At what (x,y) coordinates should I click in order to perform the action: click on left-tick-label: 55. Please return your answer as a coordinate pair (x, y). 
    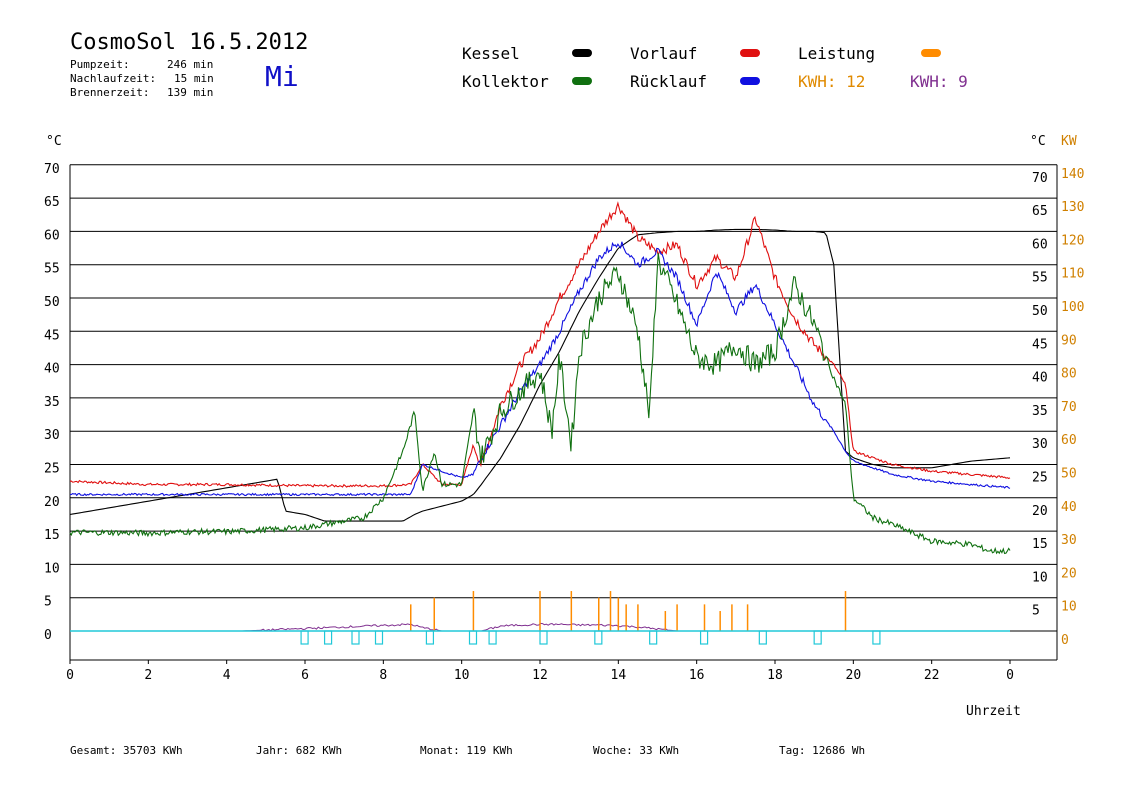
    Looking at the image, I should click on (52, 269).